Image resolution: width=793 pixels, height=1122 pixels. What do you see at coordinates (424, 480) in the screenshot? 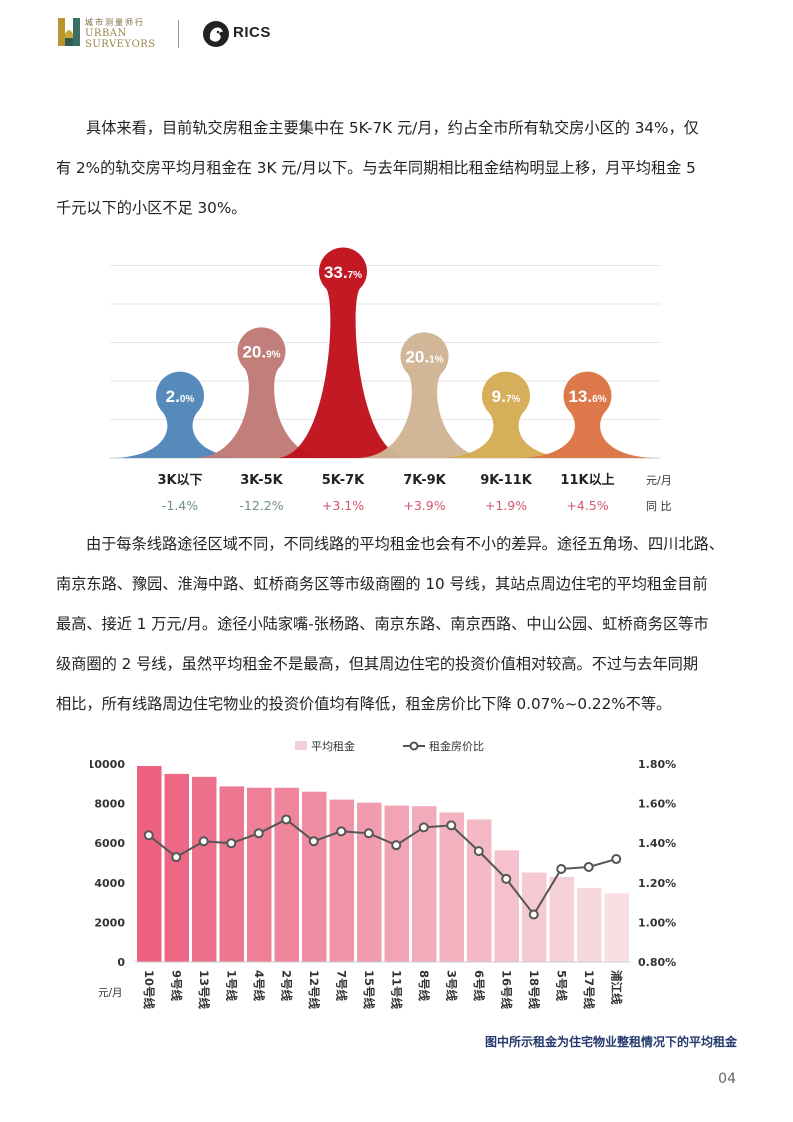
I see `category-label: 7K-9K` at bounding box center [424, 480].